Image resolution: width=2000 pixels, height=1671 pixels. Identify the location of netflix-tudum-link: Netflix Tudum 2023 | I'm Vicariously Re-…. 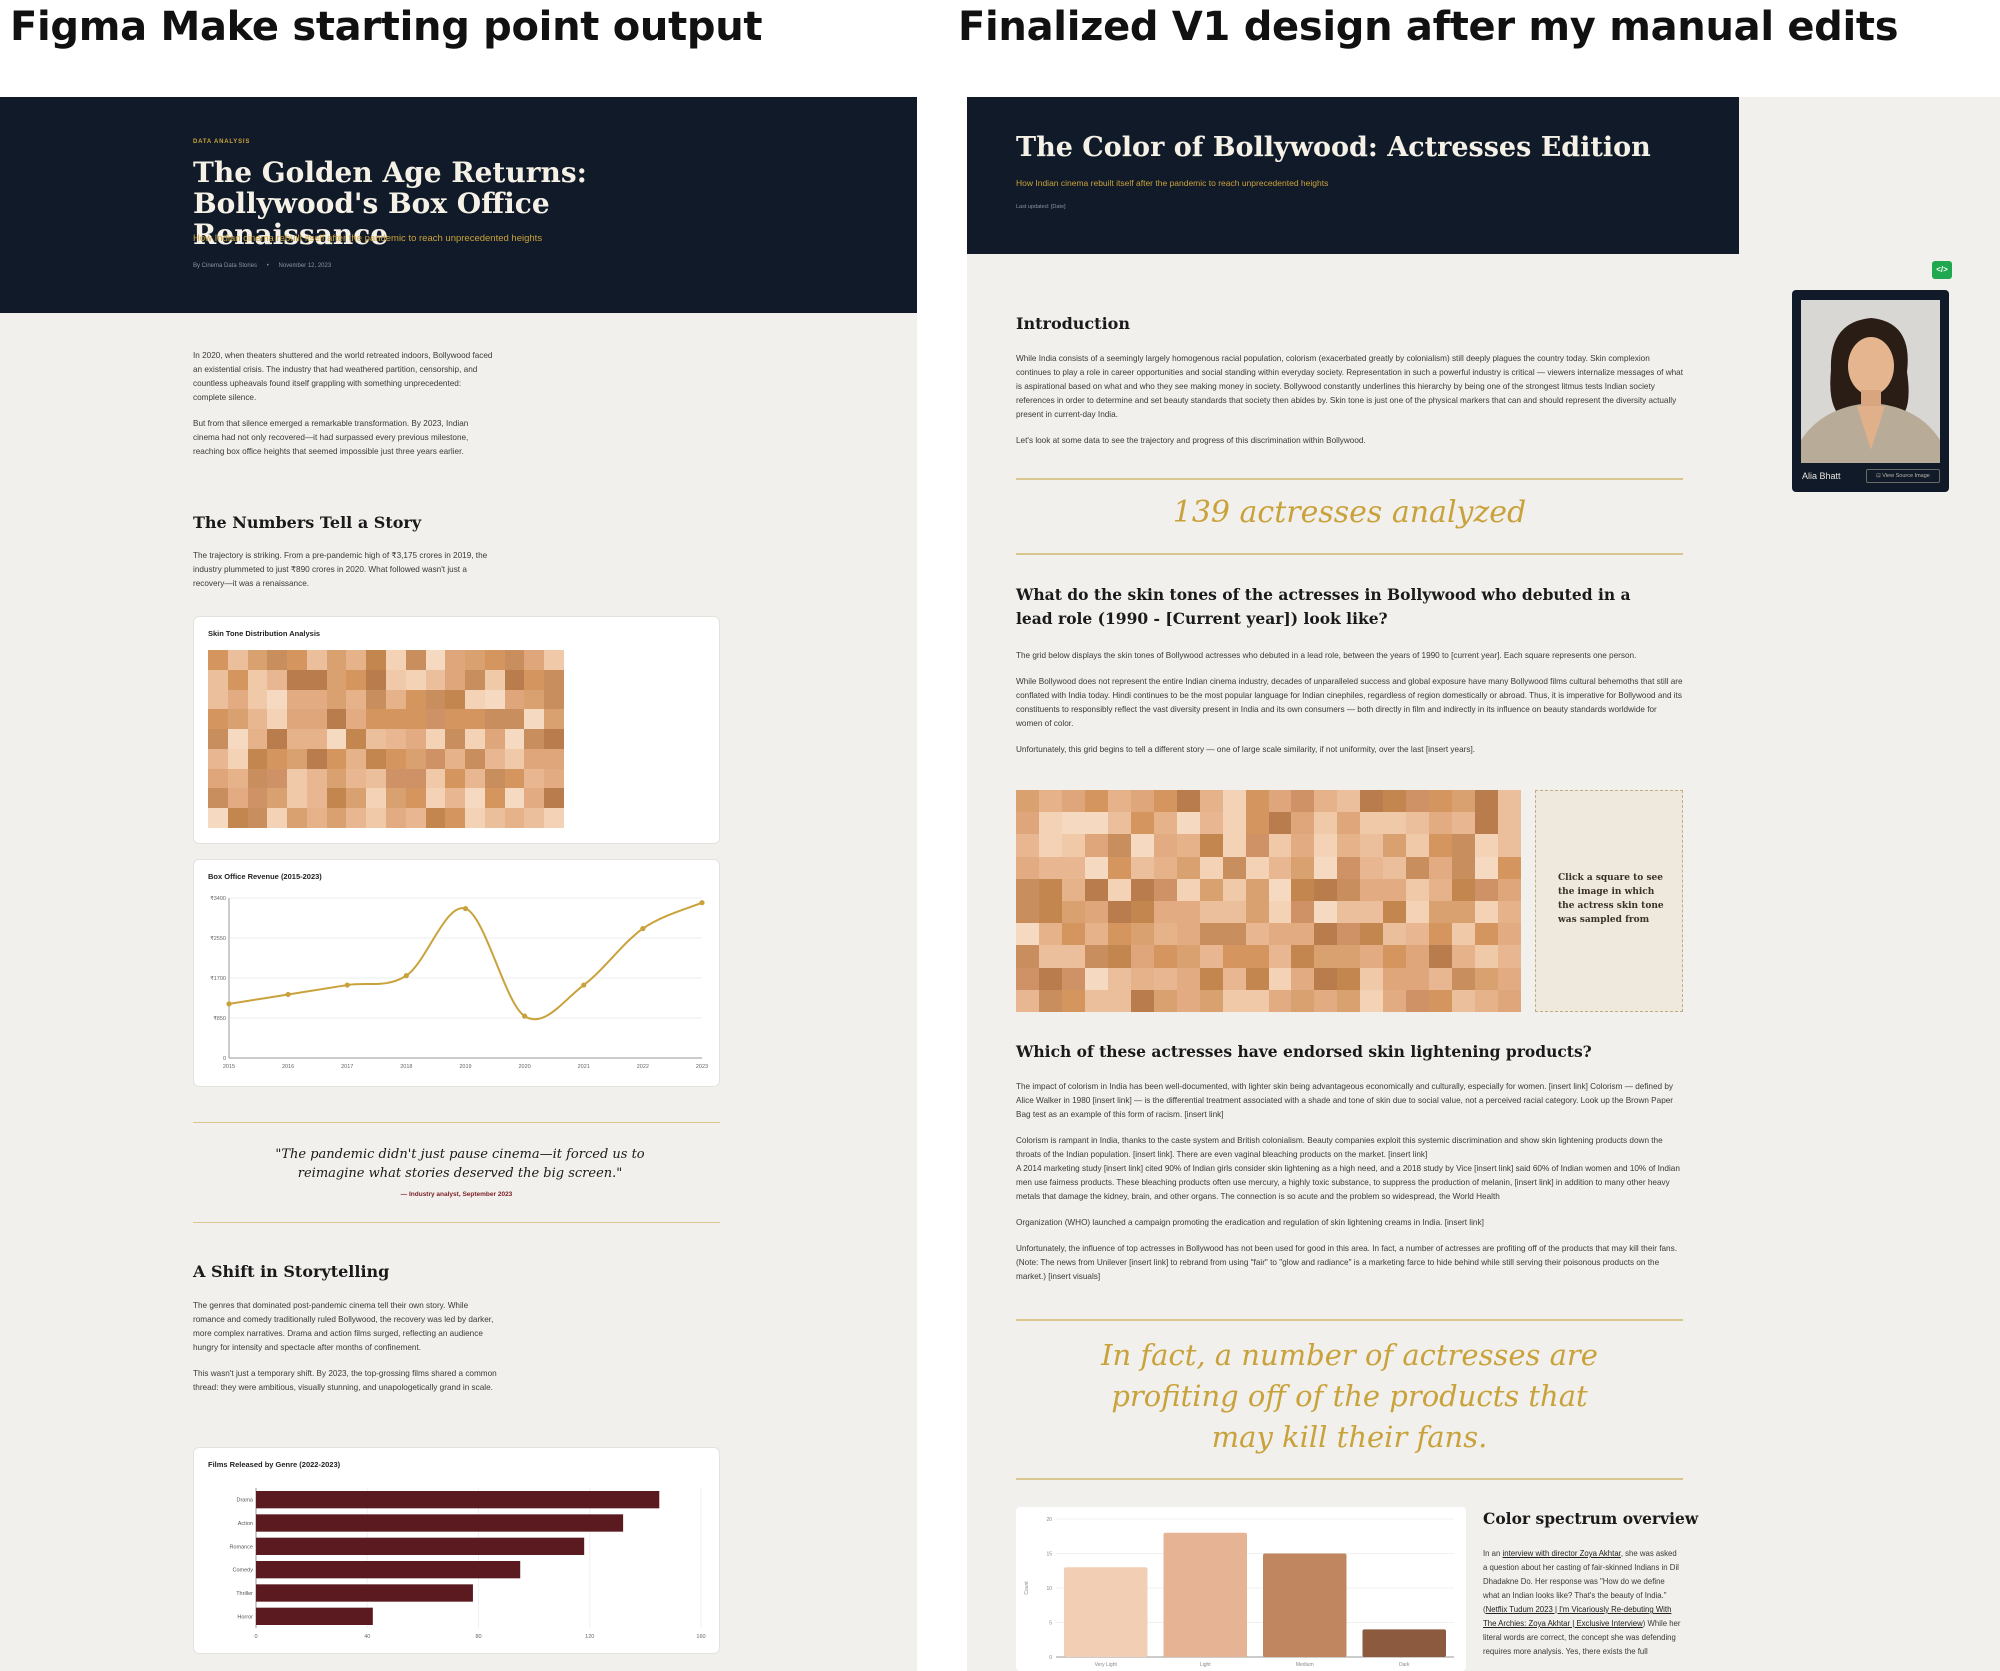
(1577, 1616).